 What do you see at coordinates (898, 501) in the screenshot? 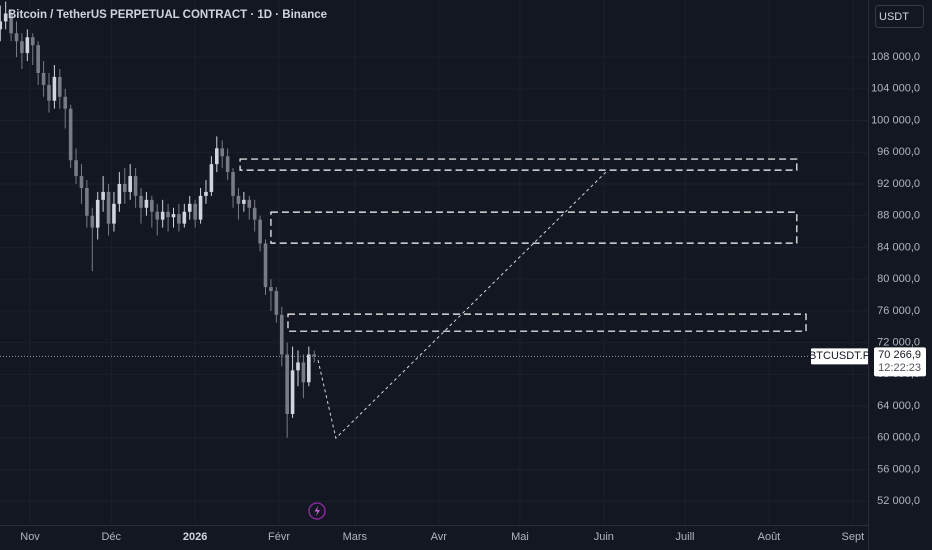
I see `y-tick-label: 52 000,0` at bounding box center [898, 501].